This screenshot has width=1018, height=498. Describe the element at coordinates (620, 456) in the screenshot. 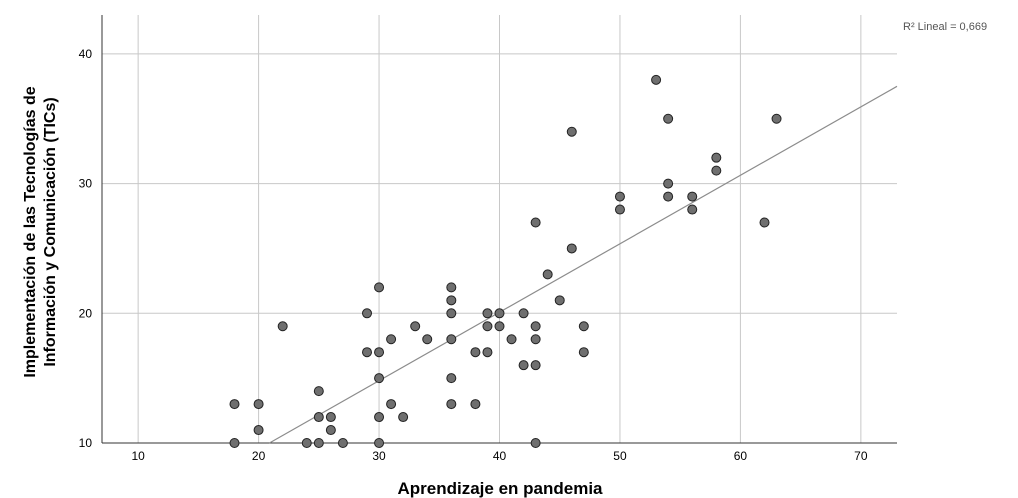

I see `x-tick-label: 50` at that location.